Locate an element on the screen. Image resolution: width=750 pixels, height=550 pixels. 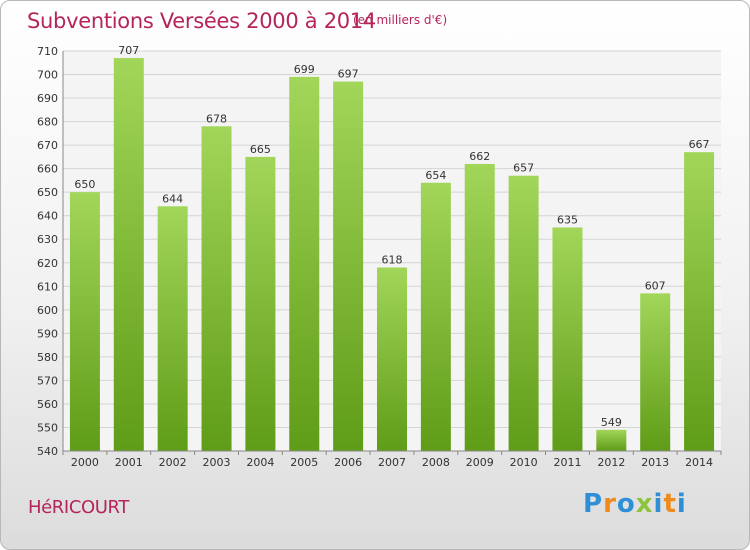
bar-2010 is located at coordinates (523, 313).